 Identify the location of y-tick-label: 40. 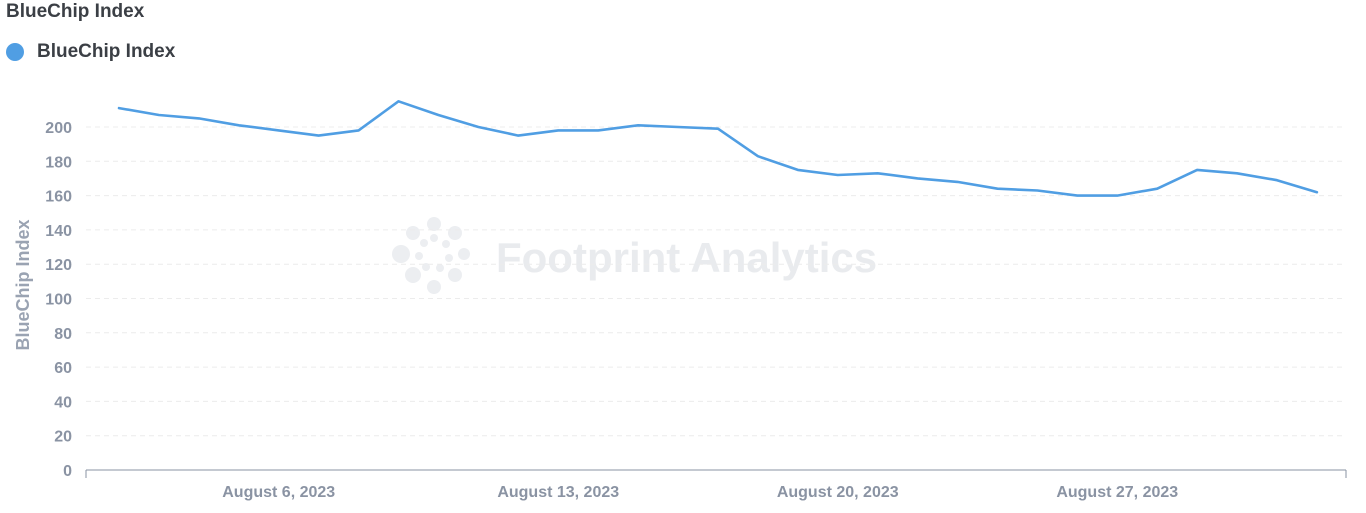
(63, 402).